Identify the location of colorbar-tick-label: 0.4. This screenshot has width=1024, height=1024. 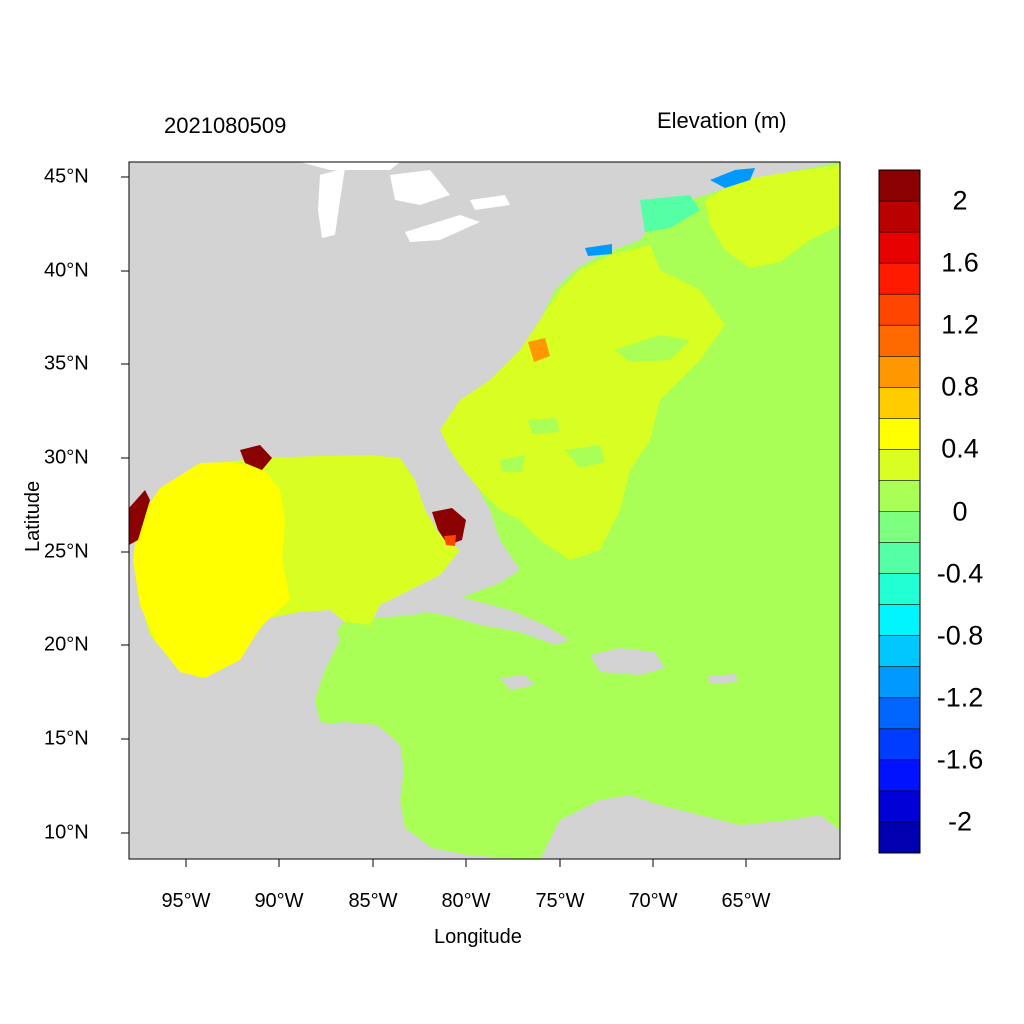
(960, 448).